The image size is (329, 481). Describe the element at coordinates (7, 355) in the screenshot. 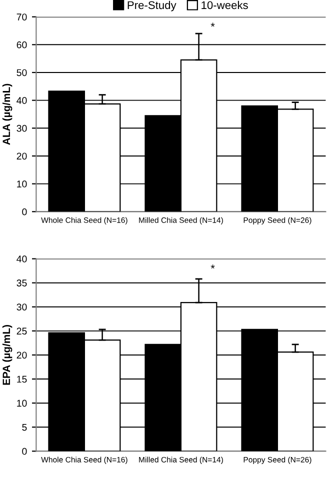

I see `y-axis-title: EPA (µg/mL)` at that location.